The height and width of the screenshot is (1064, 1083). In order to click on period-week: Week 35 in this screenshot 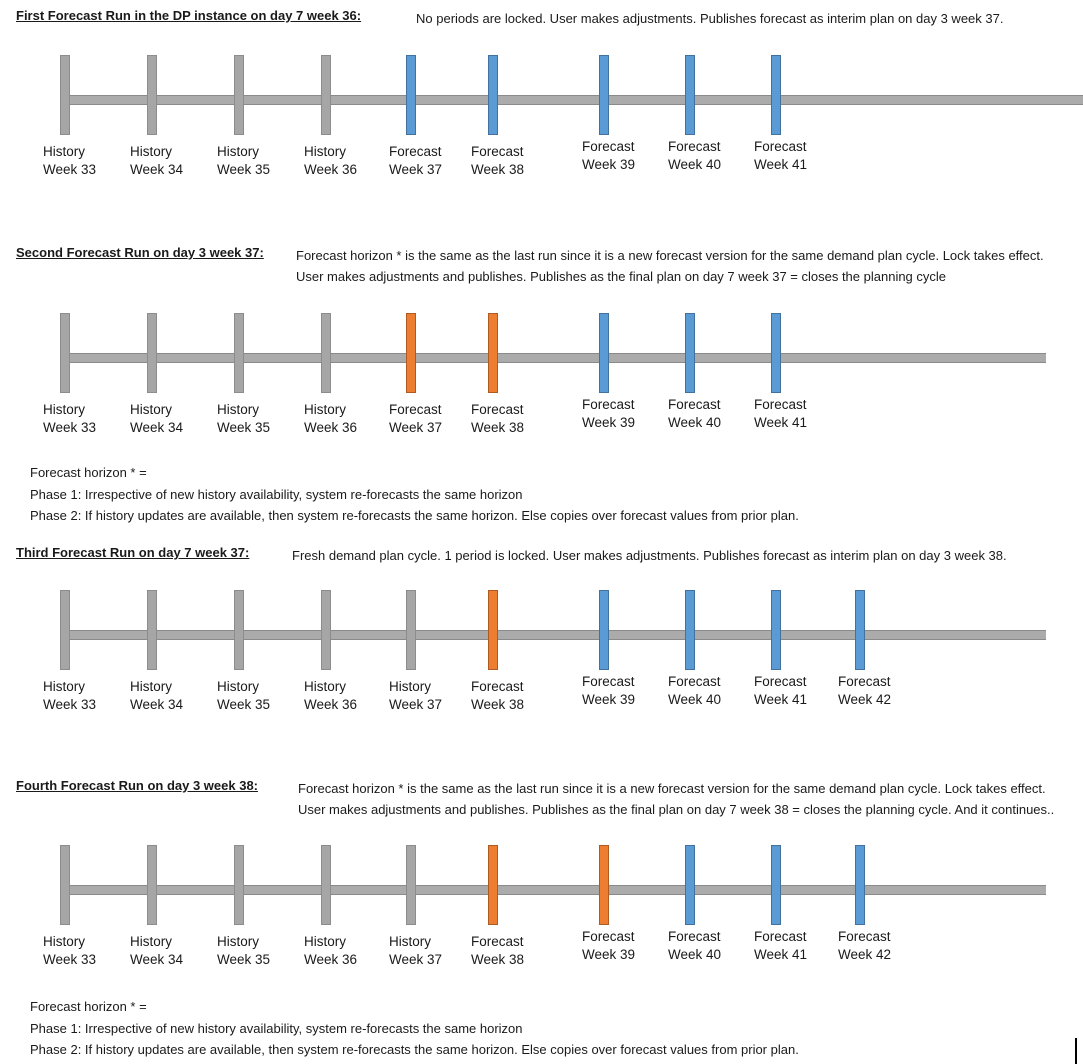, I will do `click(244, 427)`.